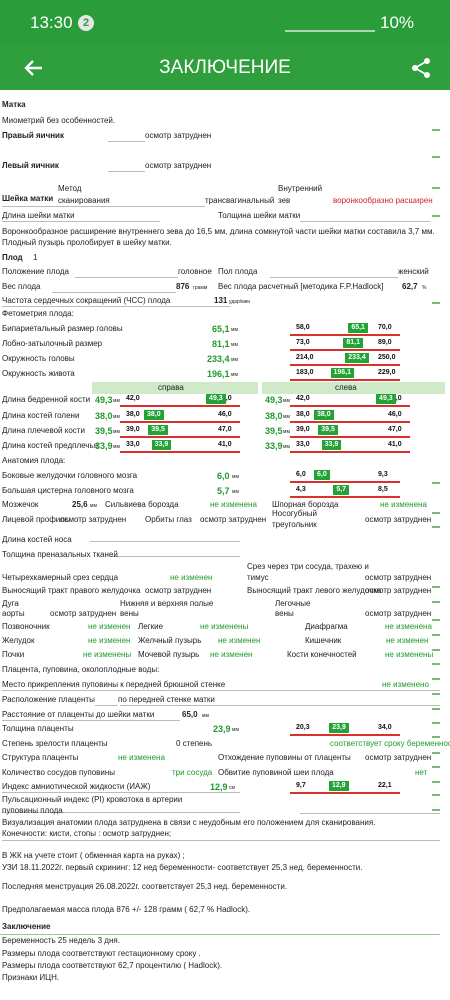  Describe the element at coordinates (339, 728) in the screenshot. I see `value-marker: 23,9` at that location.